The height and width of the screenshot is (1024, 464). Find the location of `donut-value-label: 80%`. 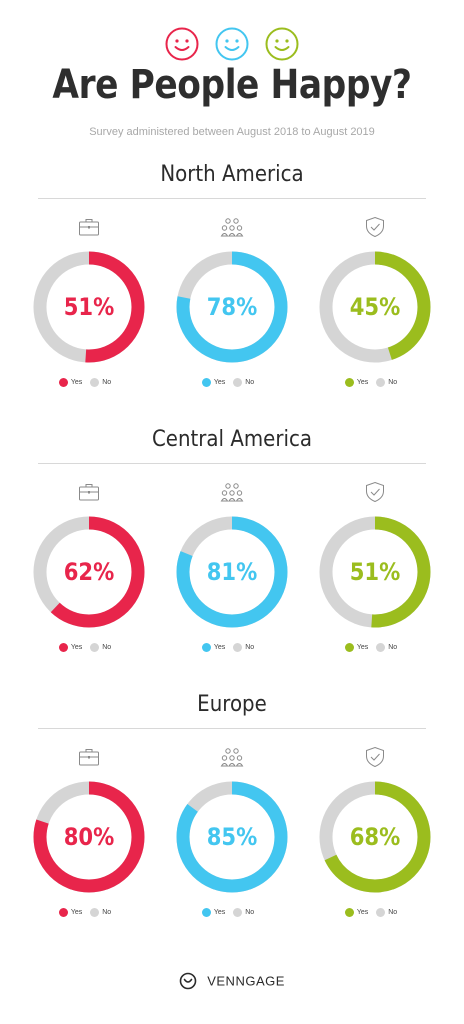

donut-value-label: 80% is located at coordinates (89, 837).